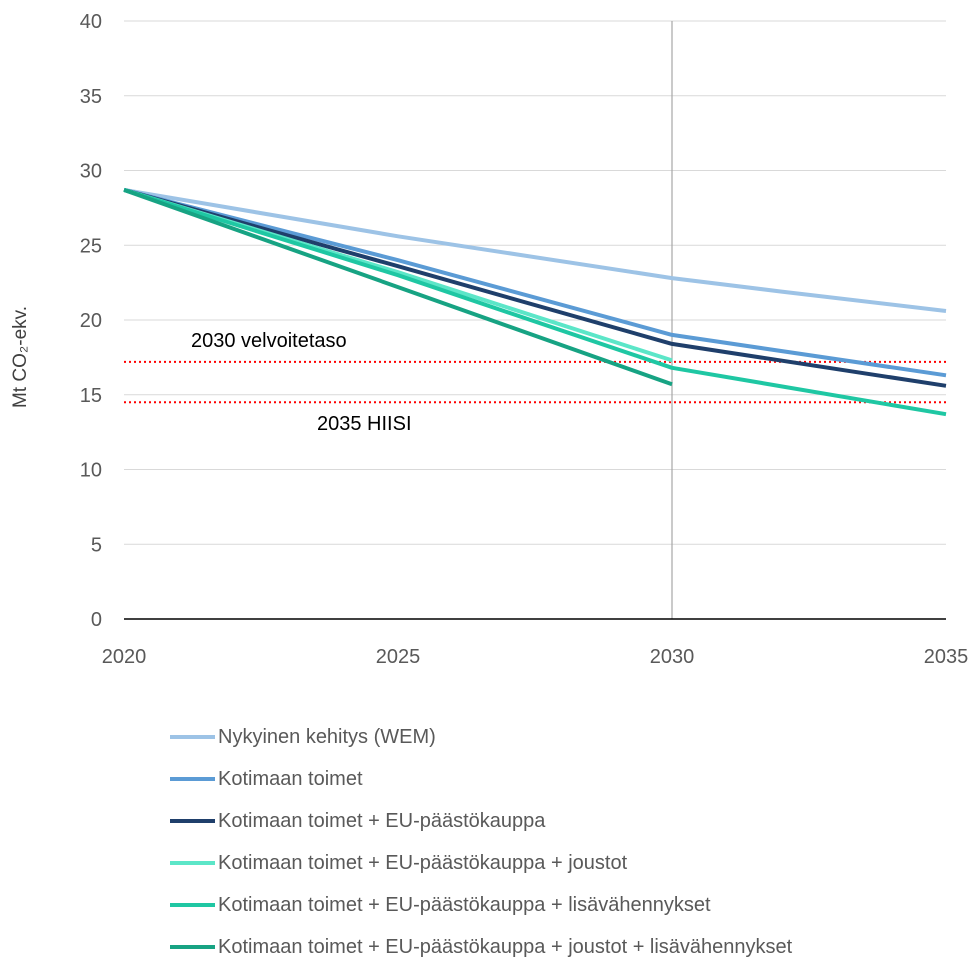  What do you see at coordinates (124, 657) in the screenshot?
I see `x-tick-label: 2020` at bounding box center [124, 657].